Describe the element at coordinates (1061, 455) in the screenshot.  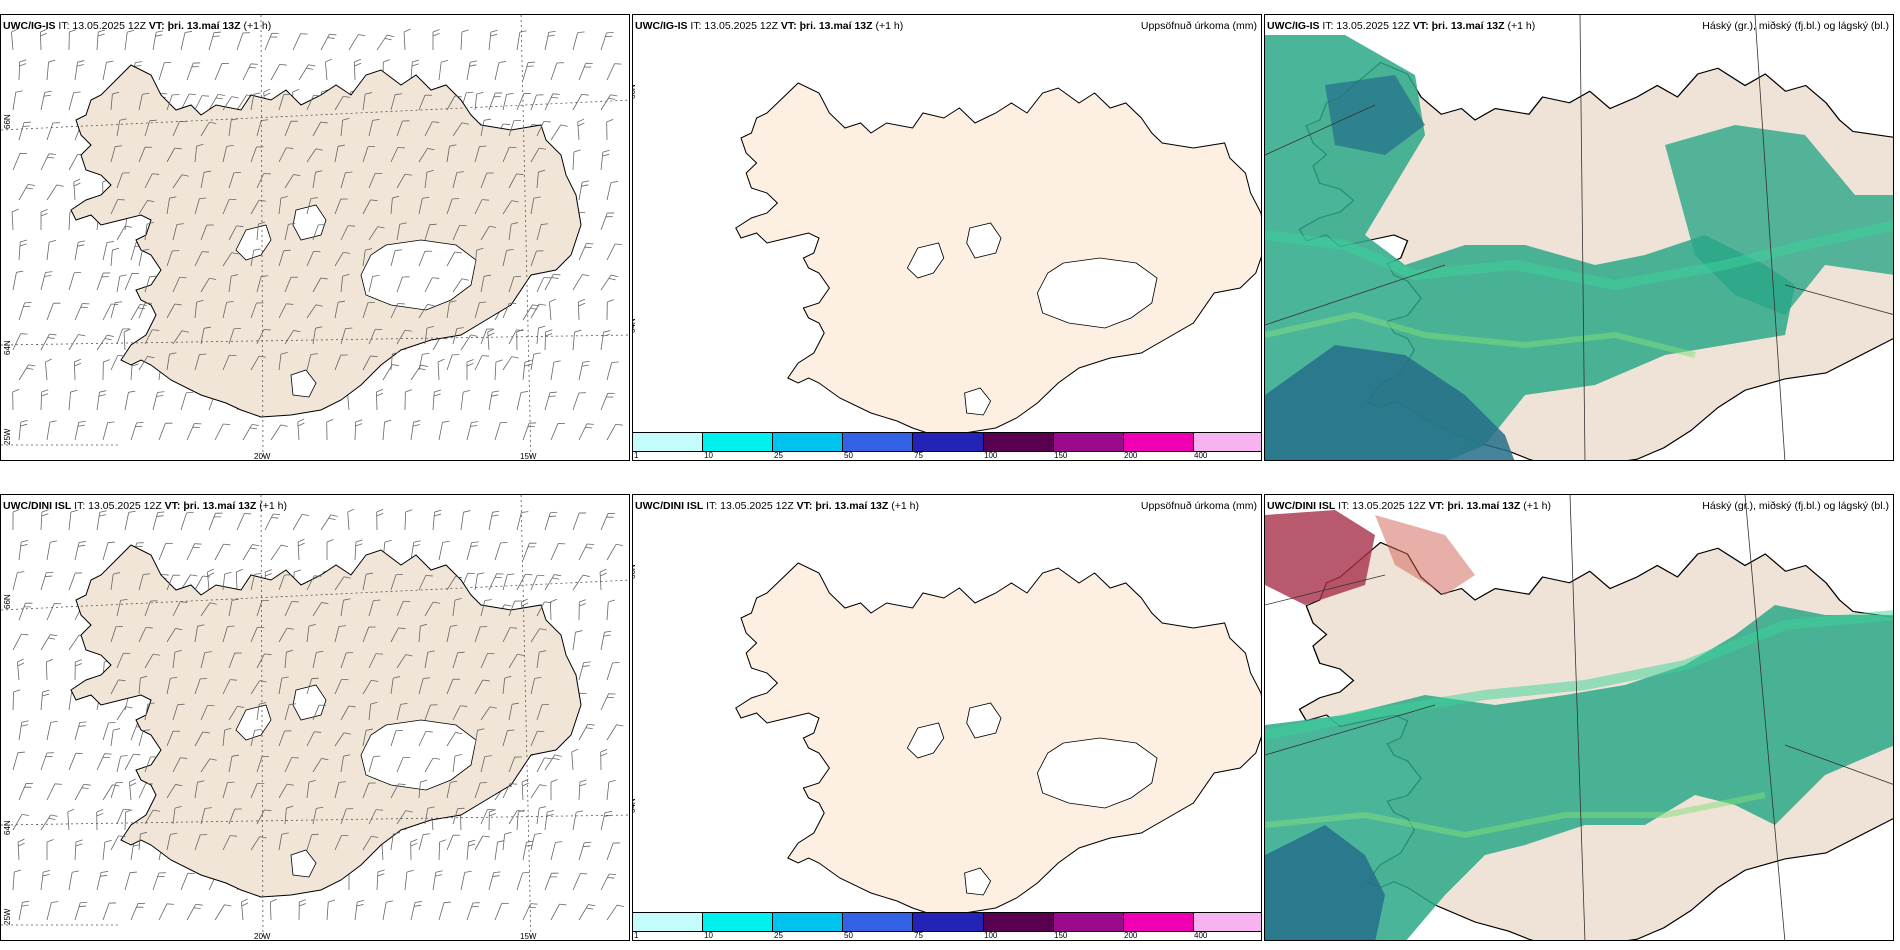
I see `colorbar-tick-label: 150` at that location.